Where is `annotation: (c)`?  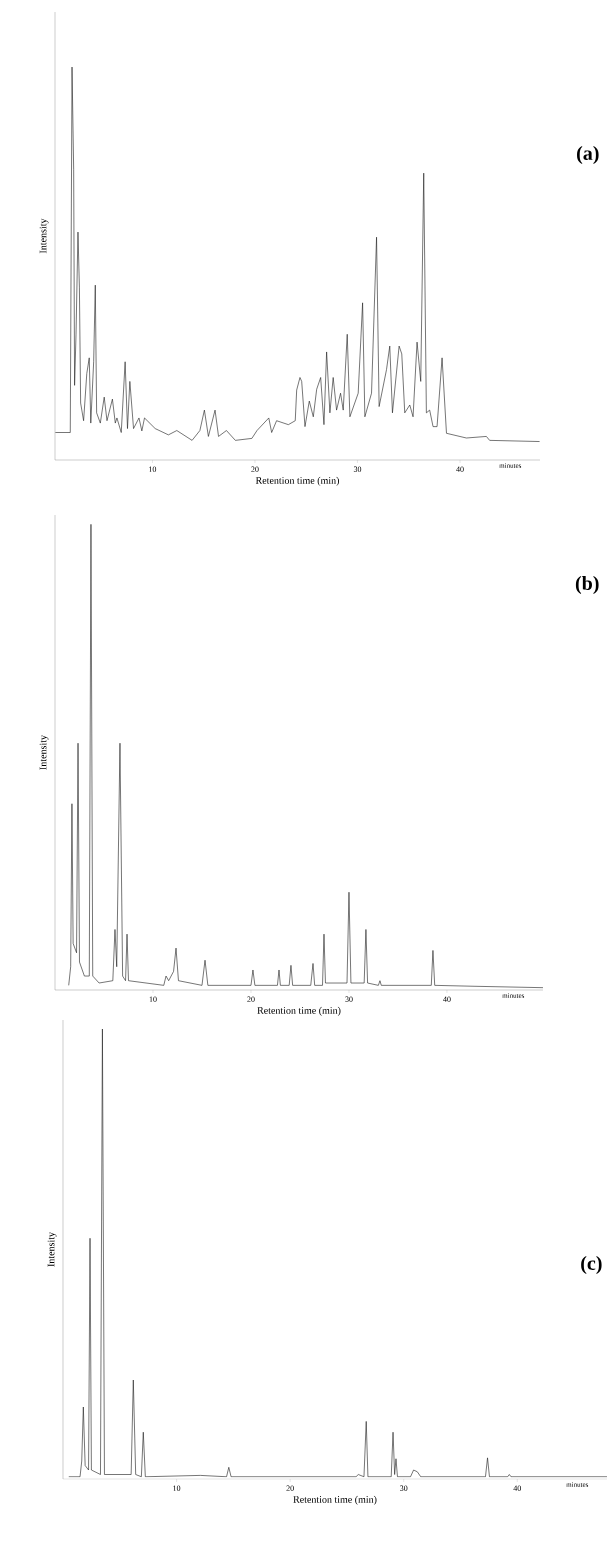 annotation: (c) is located at coordinates (591, 1265).